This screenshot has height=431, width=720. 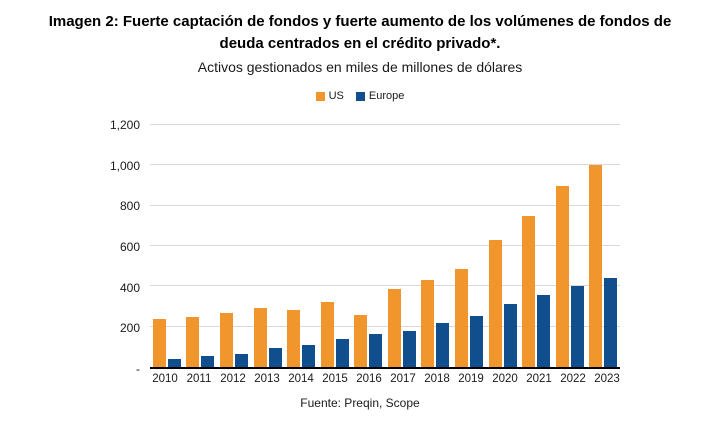 I want to click on bar-europe-2018, so click(x=443, y=344).